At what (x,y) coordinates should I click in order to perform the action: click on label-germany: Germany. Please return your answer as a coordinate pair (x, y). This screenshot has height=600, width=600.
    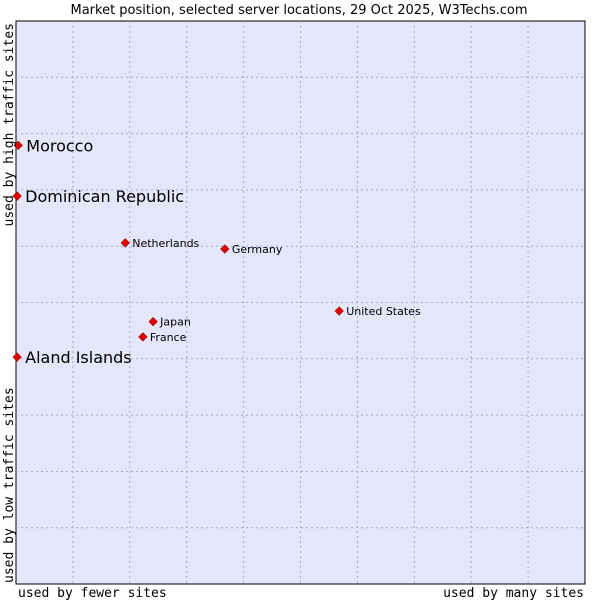
    Looking at the image, I should click on (257, 249).